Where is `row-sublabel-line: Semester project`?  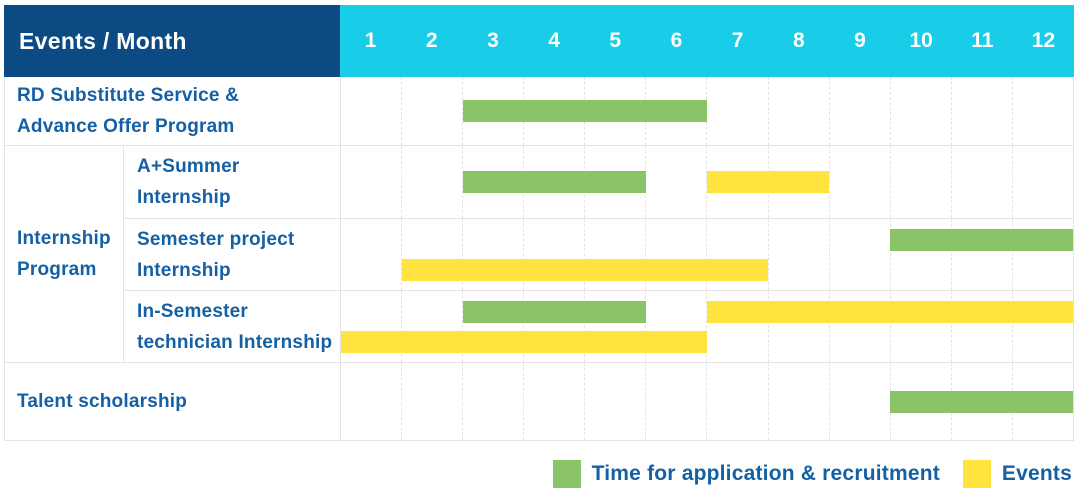
row-sublabel-line: Semester project is located at coordinates (216, 239).